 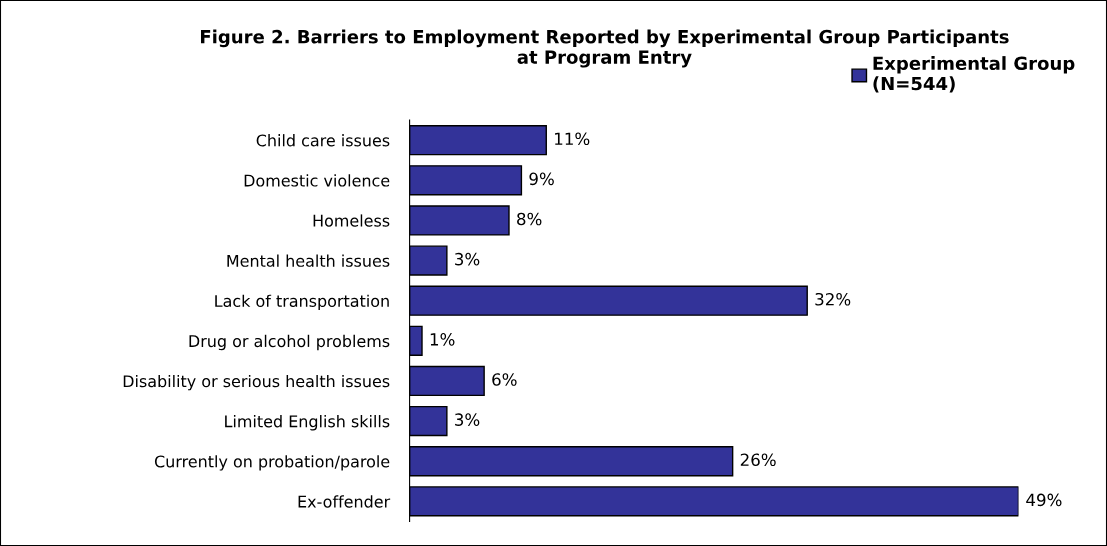 What do you see at coordinates (272, 463) in the screenshot?
I see `y-tick-label: Currently on probation/parole` at bounding box center [272, 463].